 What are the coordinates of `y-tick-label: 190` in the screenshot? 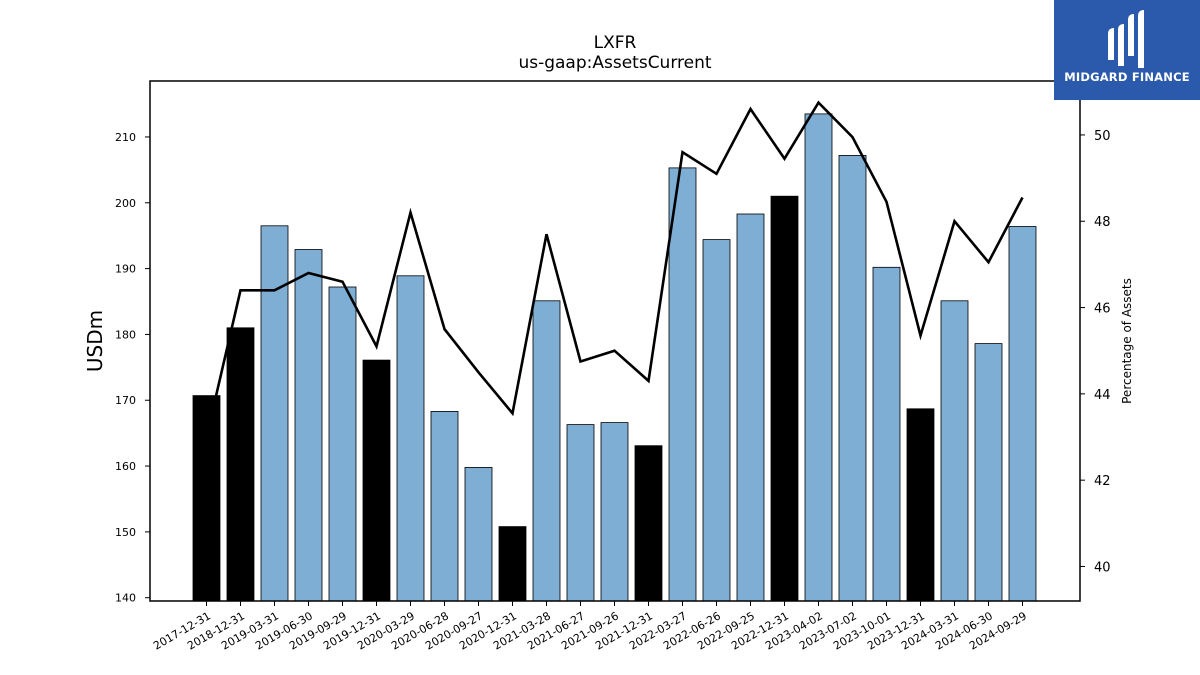 It's located at (125, 269).